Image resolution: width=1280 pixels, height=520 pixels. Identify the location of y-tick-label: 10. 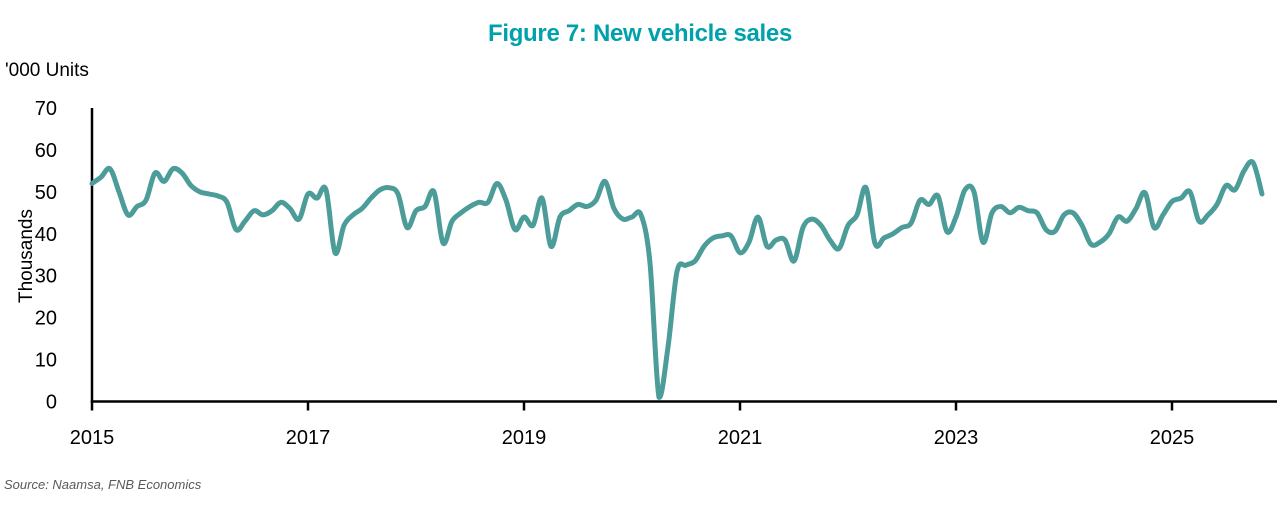
(46, 361).